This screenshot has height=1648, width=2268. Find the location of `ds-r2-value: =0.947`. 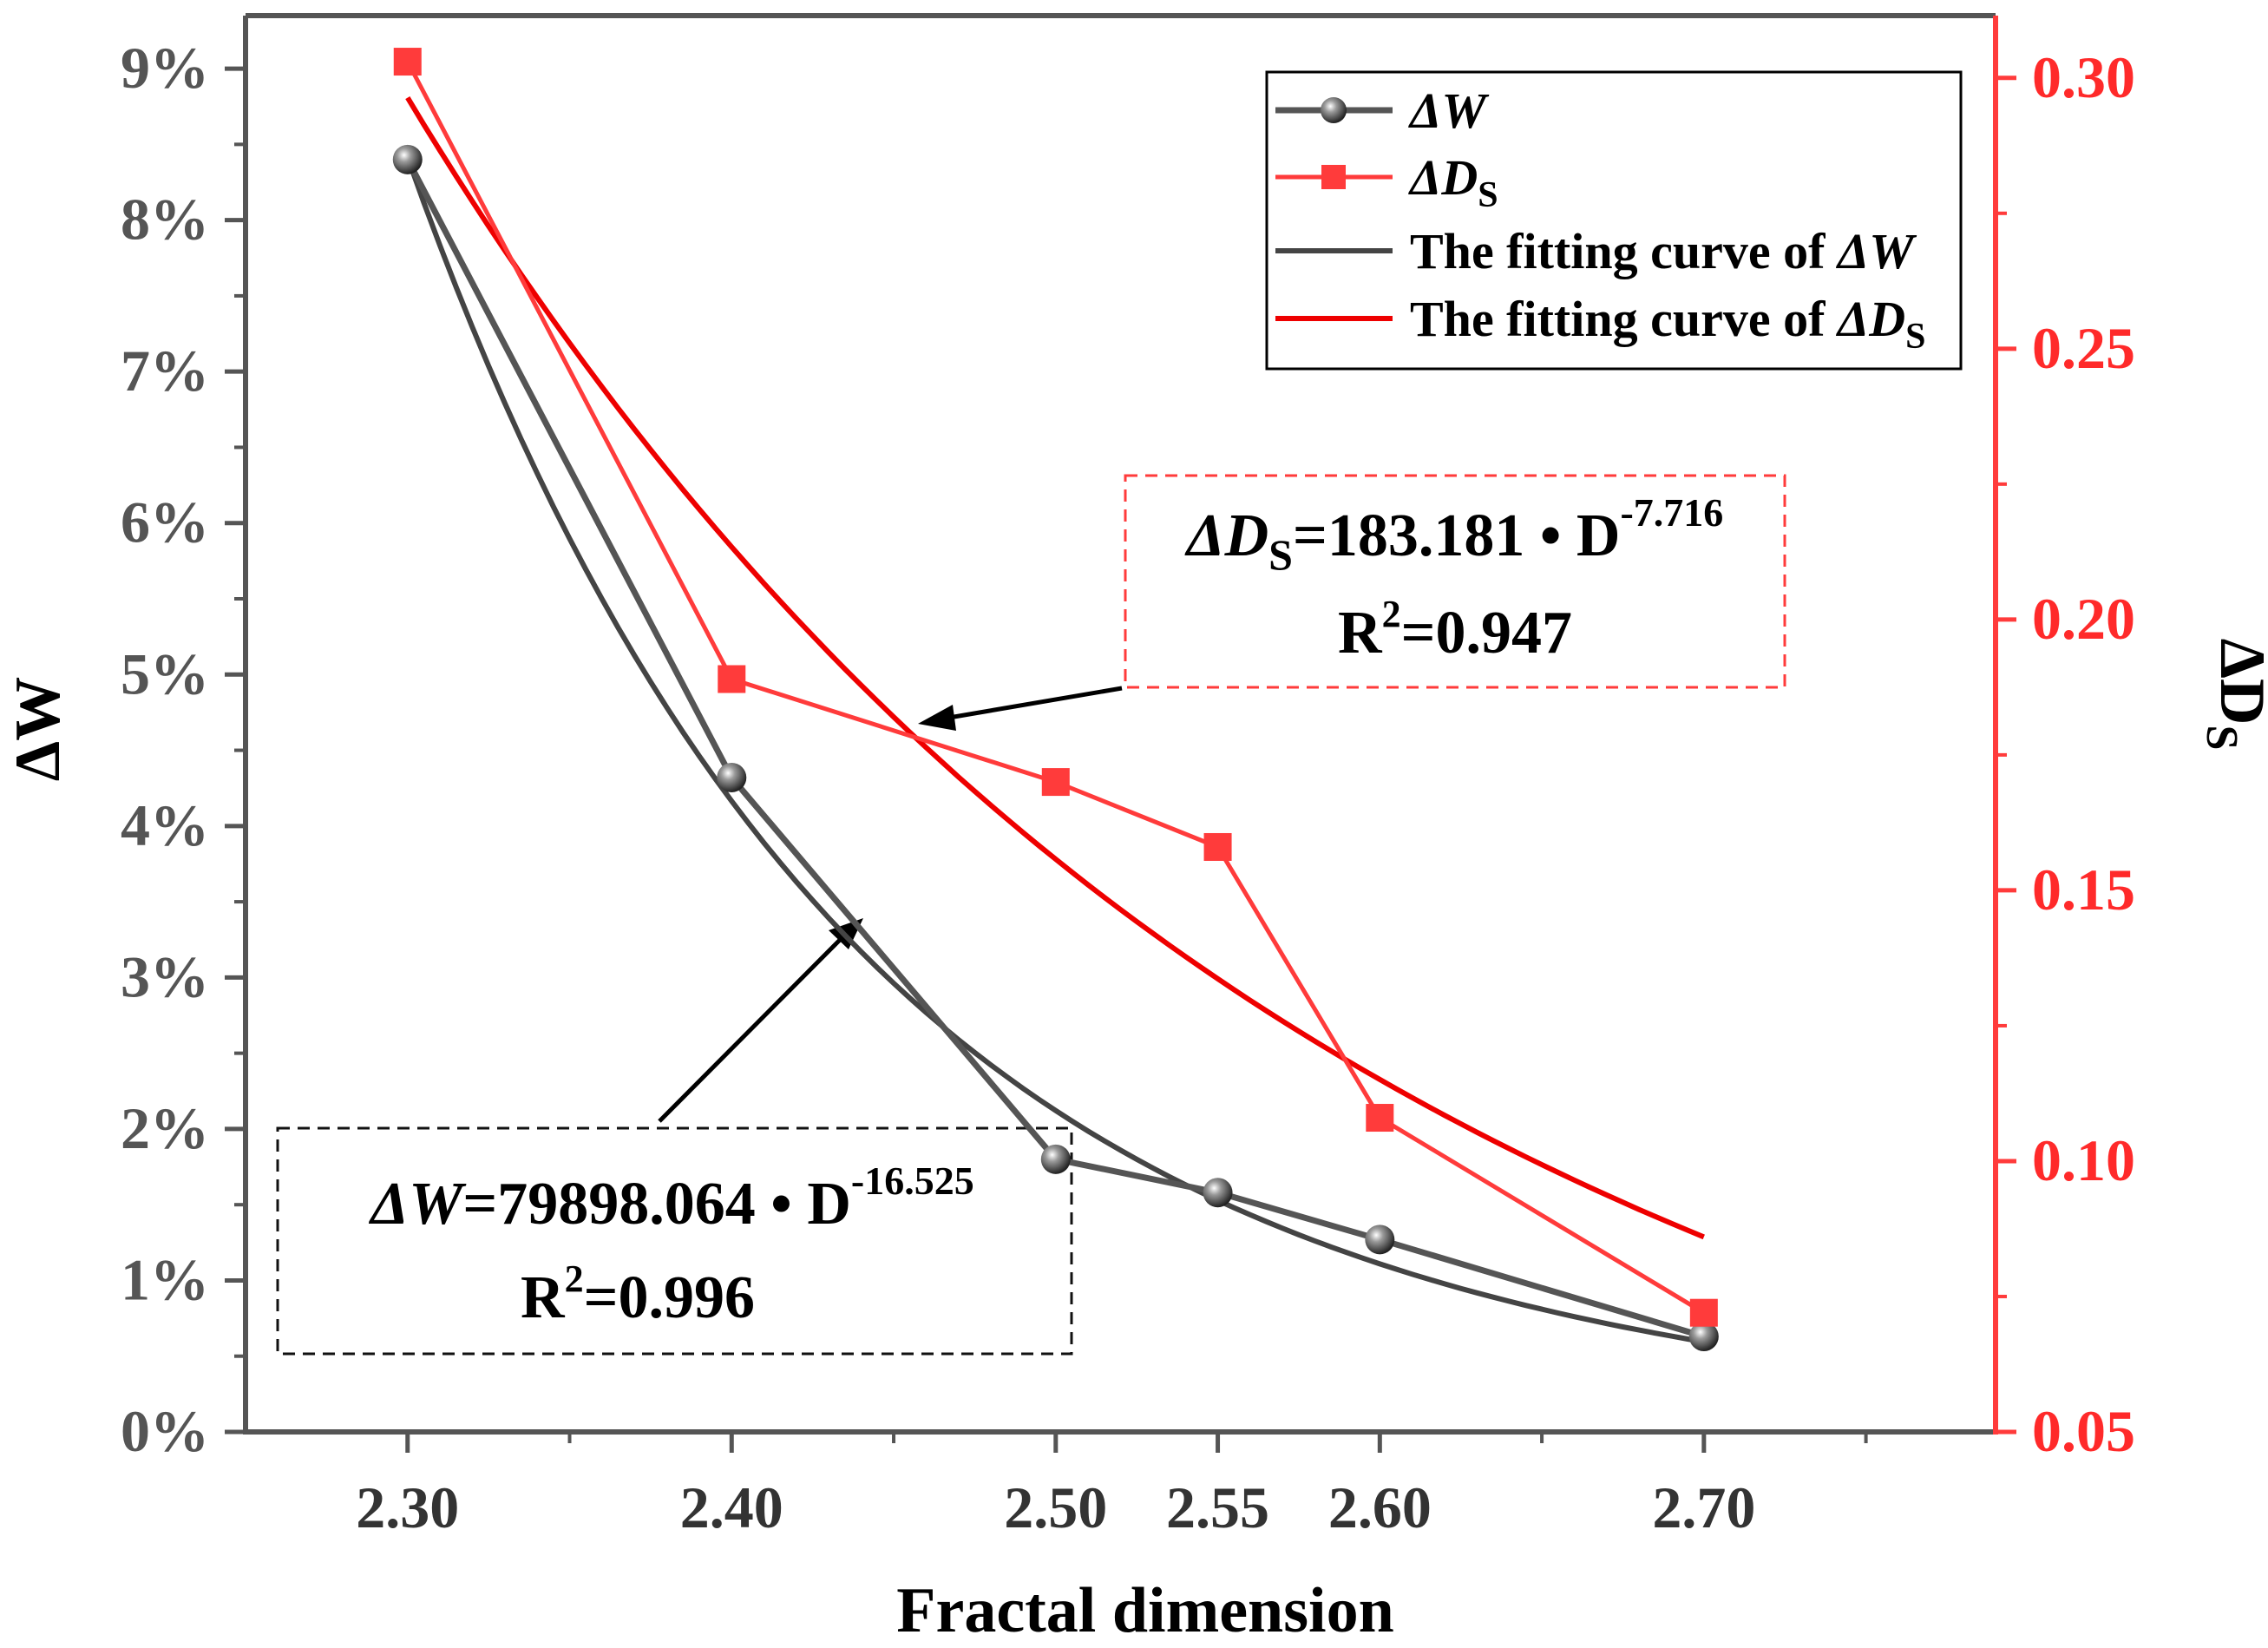

ds-r2-value: =0.947 is located at coordinates (1486, 633).